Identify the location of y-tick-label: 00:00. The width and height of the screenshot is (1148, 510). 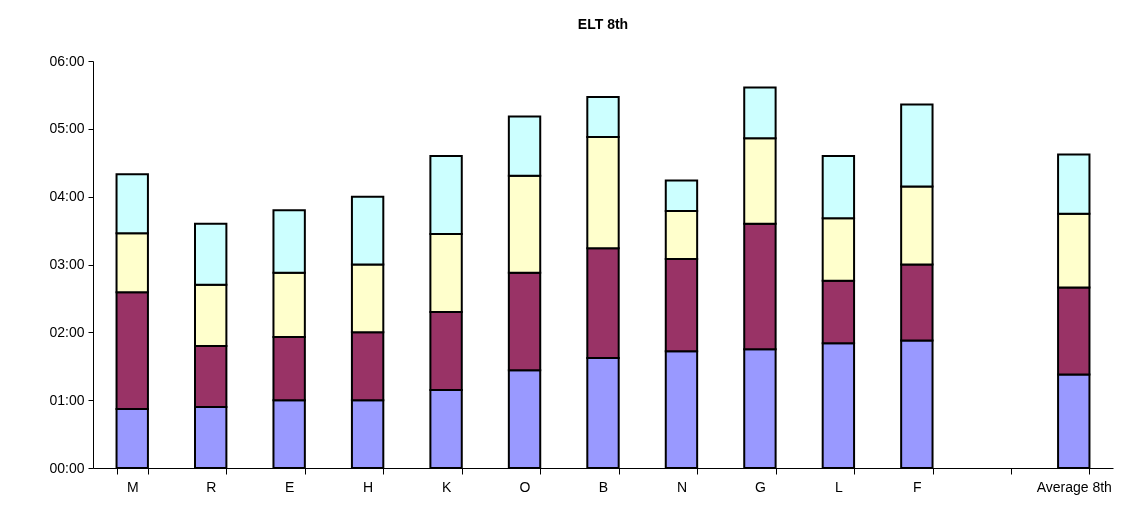
(67, 467).